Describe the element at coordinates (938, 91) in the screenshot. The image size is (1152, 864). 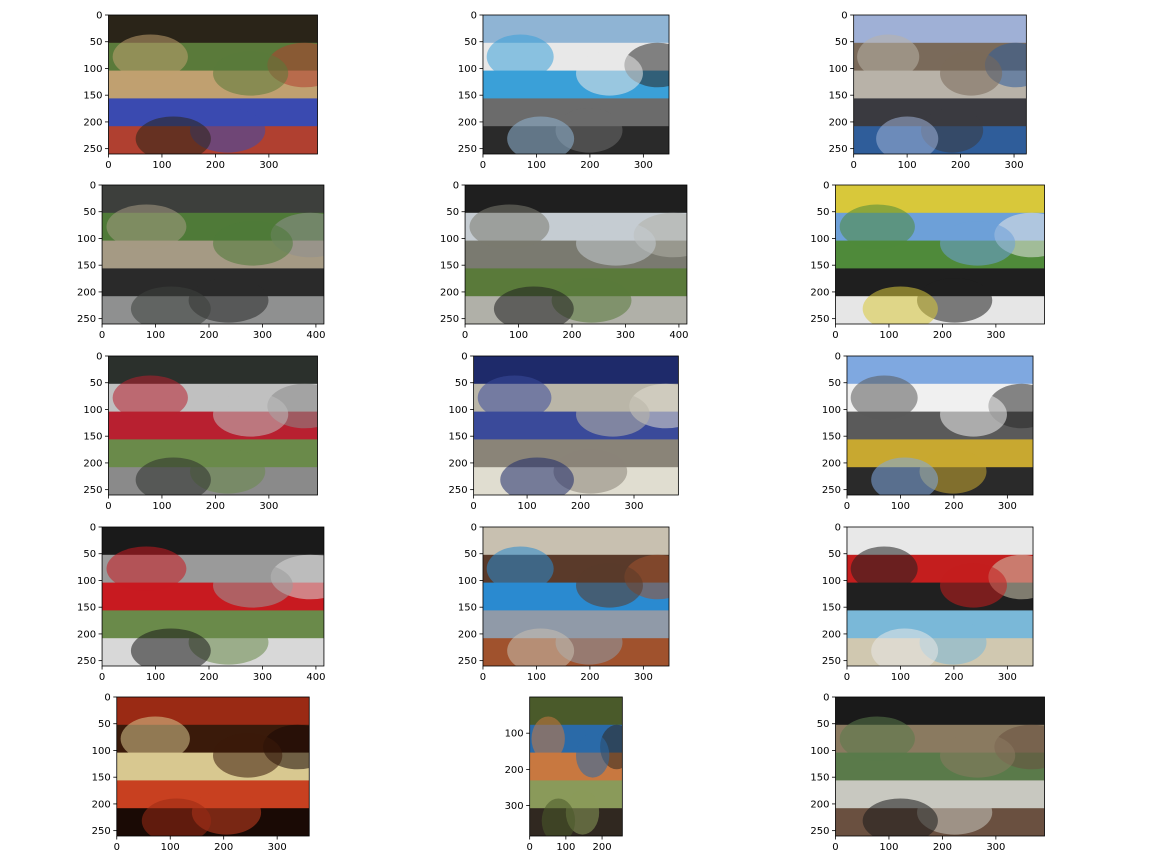
I see `subplot-3: 0 100 200 300 0 50 100 150 200 250` at that location.